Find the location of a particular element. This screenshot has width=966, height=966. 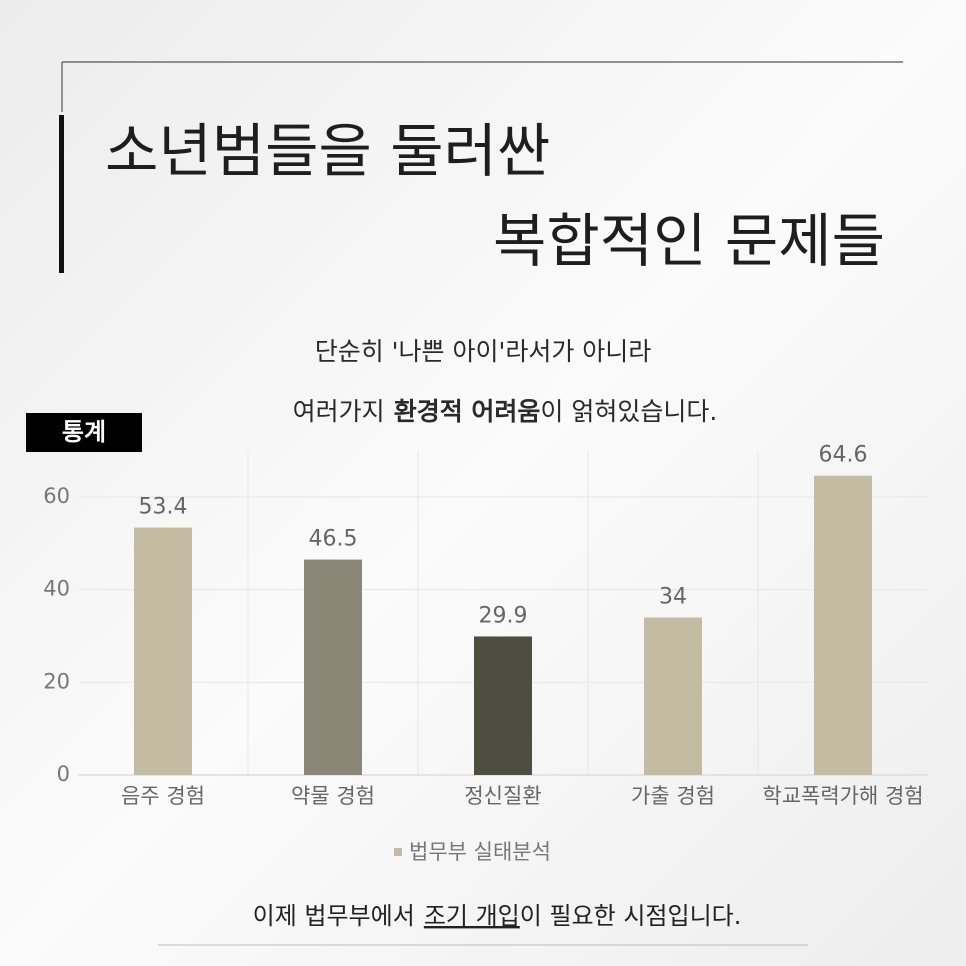

y-tick-label: 20 is located at coordinates (56, 681).